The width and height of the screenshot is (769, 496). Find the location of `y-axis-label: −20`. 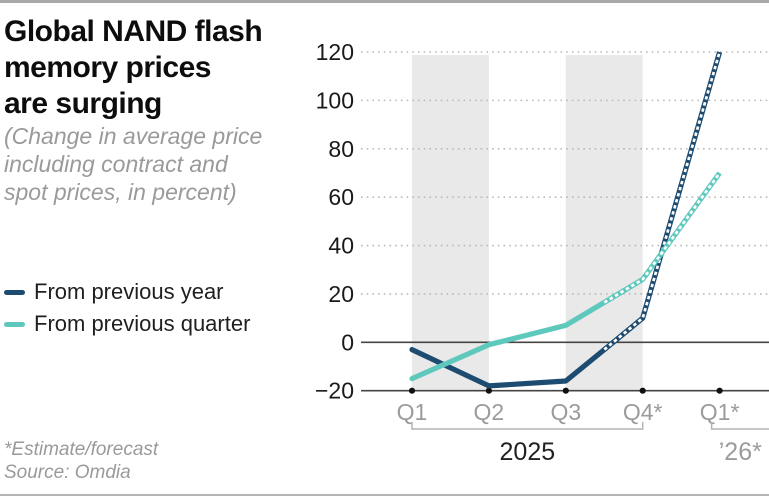

y-axis-label: −20 is located at coordinates (334, 391).